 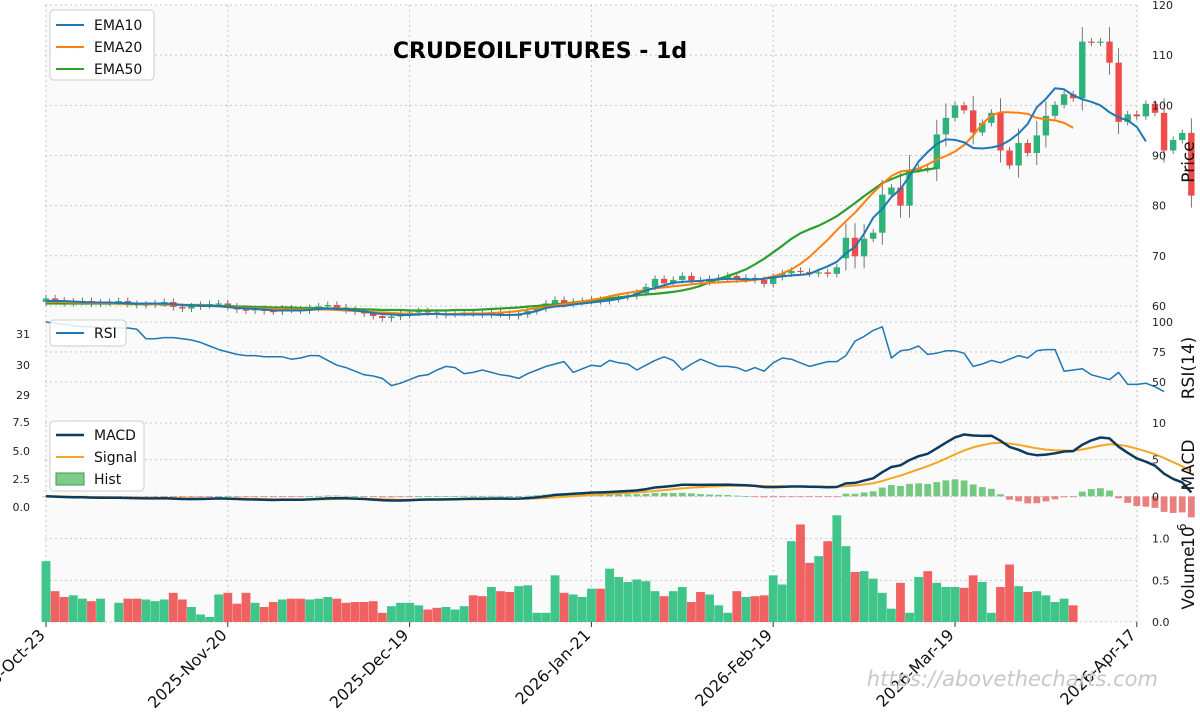 What do you see at coordinates (605, 357) in the screenshot?
I see `rsi-series-line` at bounding box center [605, 357].